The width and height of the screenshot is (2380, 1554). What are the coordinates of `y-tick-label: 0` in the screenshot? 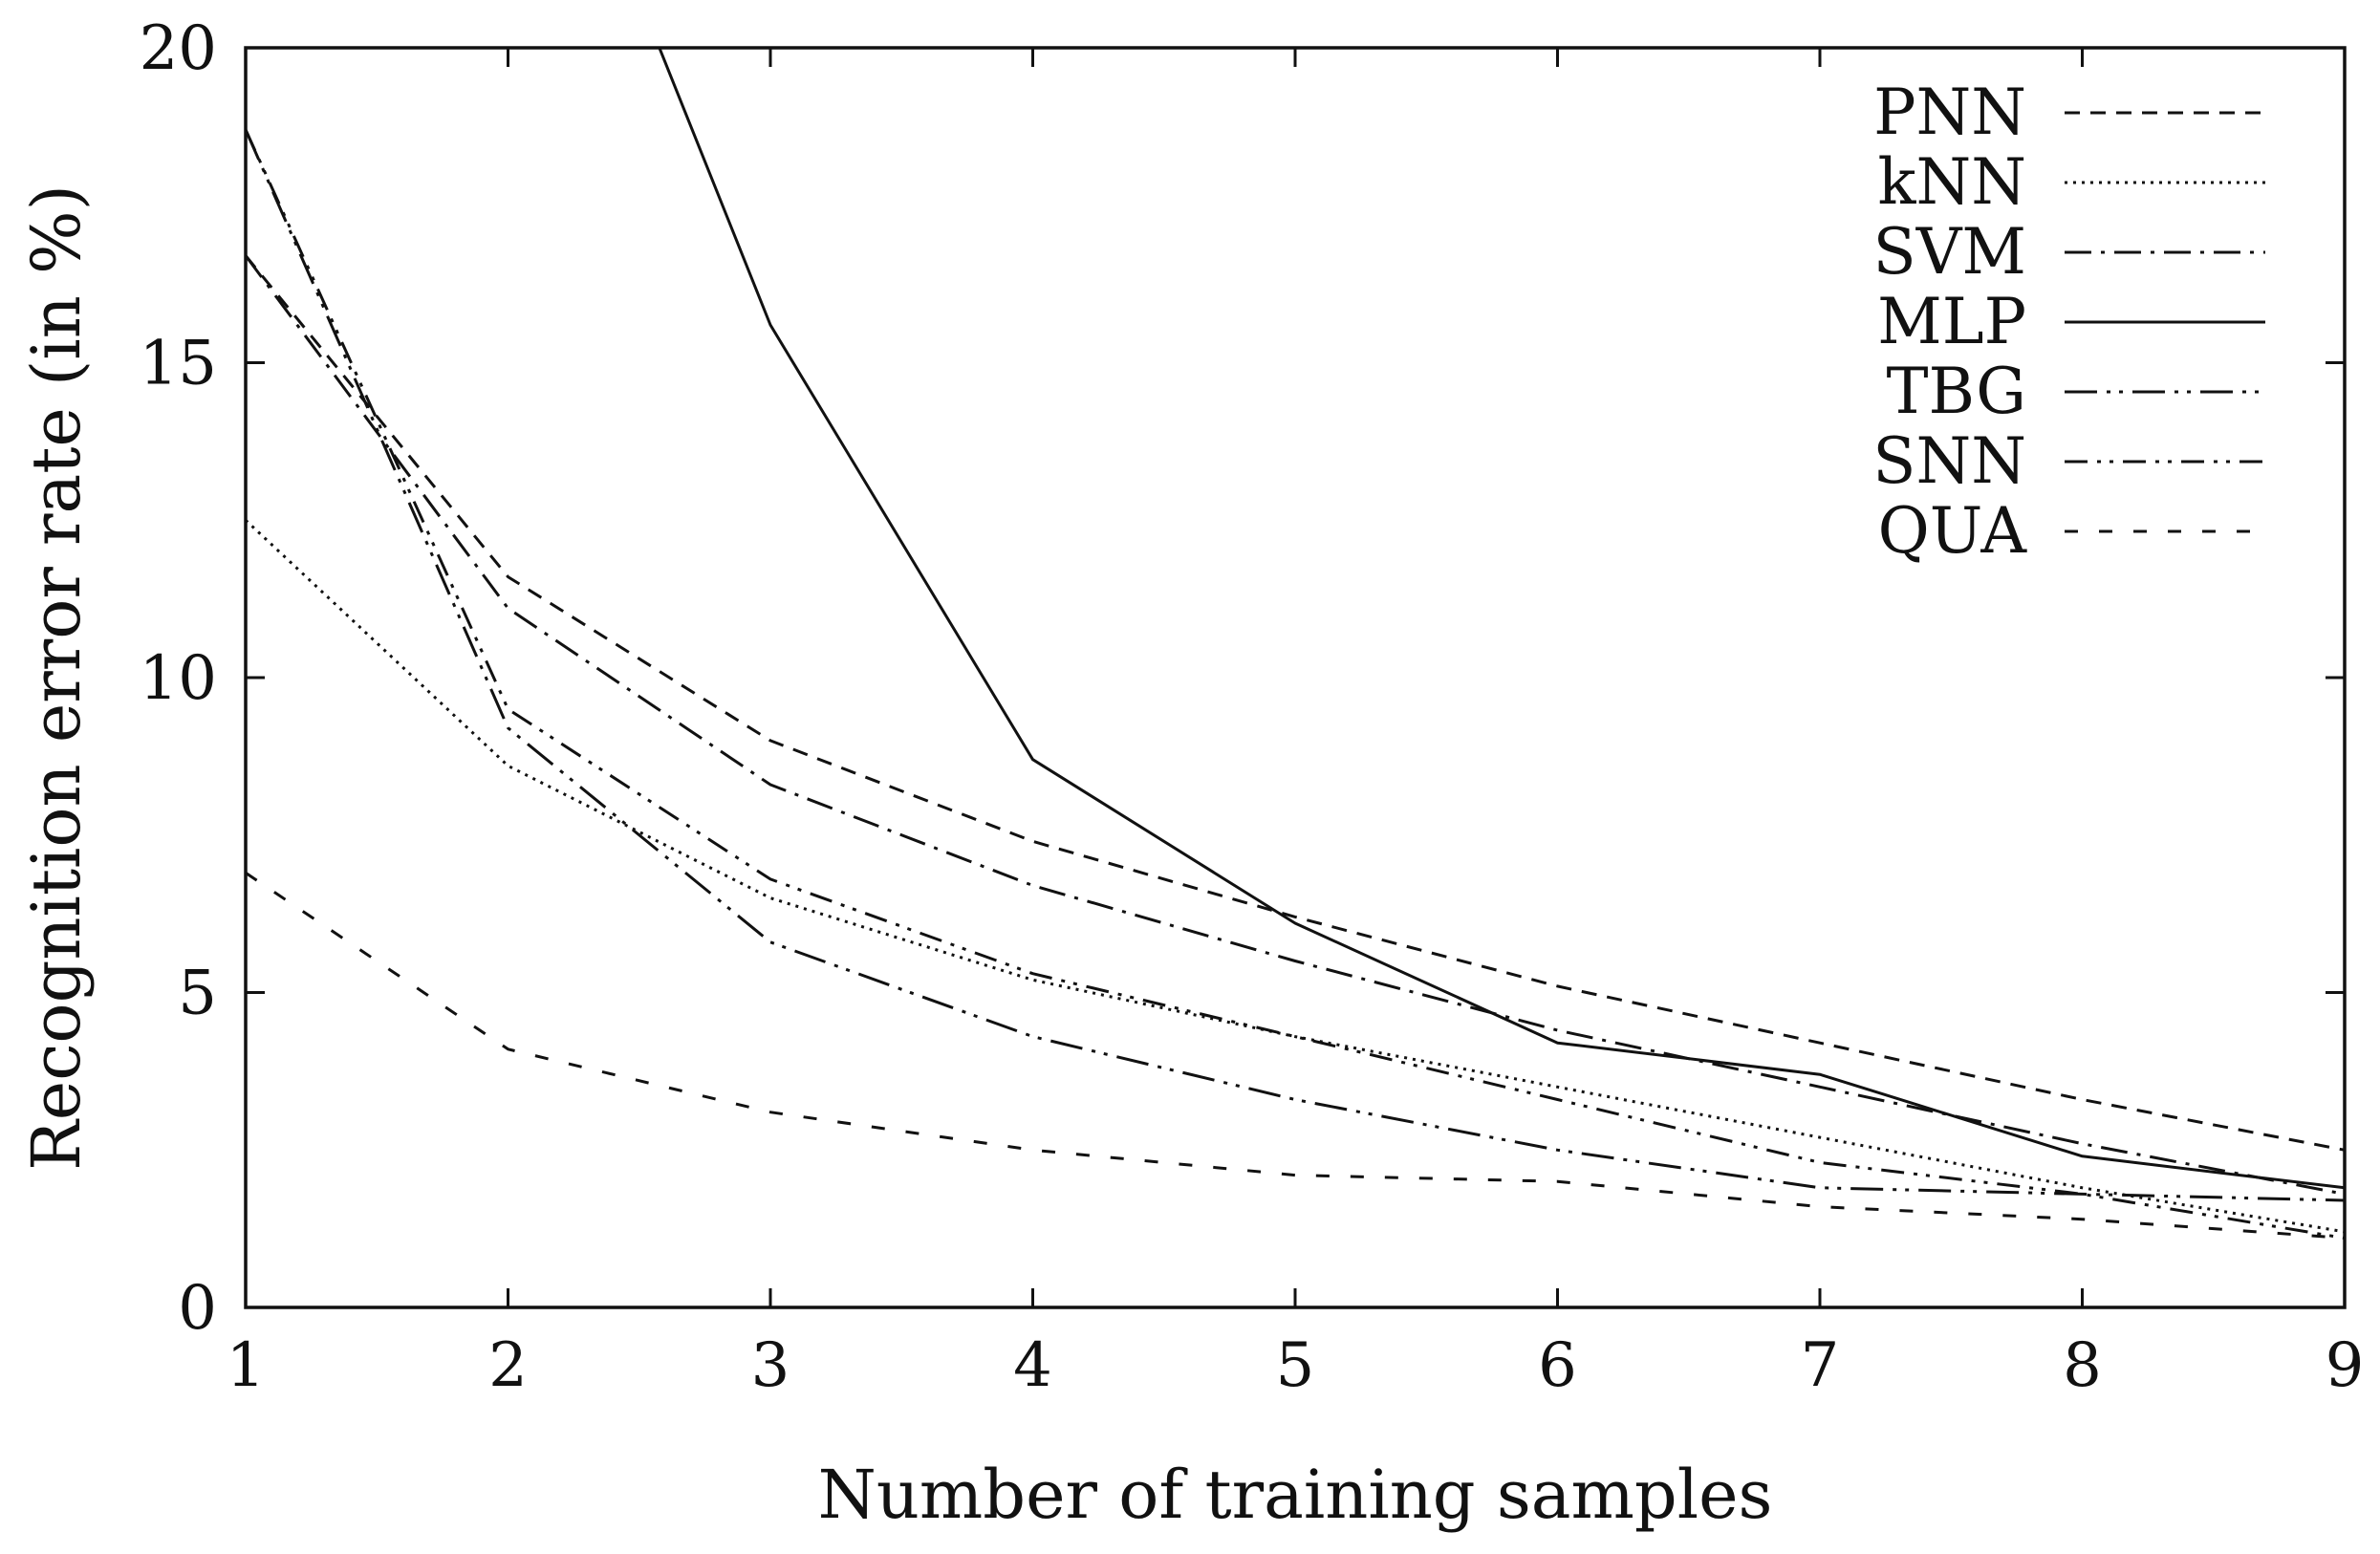 It's located at (197, 1308).